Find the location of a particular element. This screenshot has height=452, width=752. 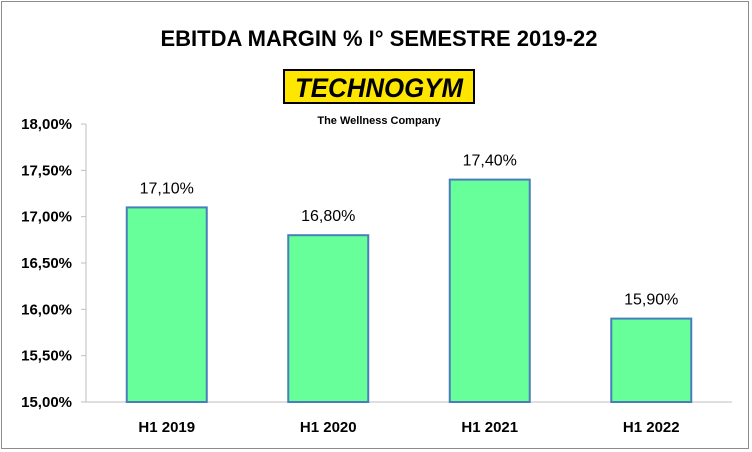

bar-value-label: 16,80% is located at coordinates (328, 216).